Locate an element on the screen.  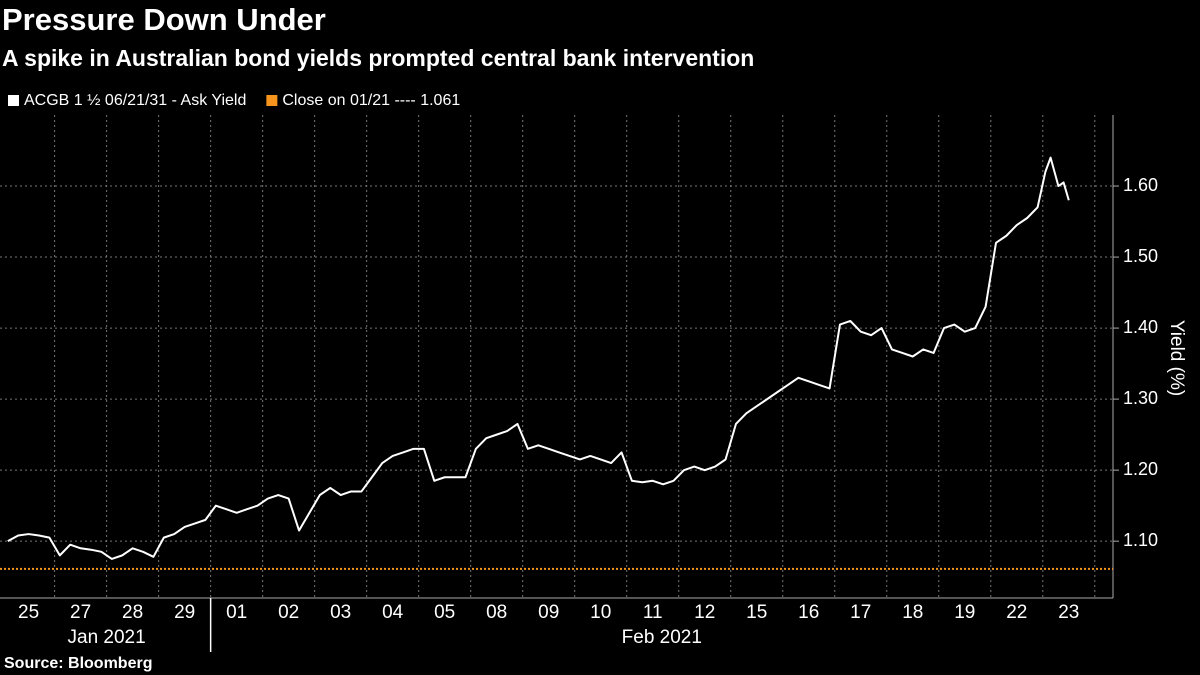
x-tick-label: 28 is located at coordinates (132, 612).